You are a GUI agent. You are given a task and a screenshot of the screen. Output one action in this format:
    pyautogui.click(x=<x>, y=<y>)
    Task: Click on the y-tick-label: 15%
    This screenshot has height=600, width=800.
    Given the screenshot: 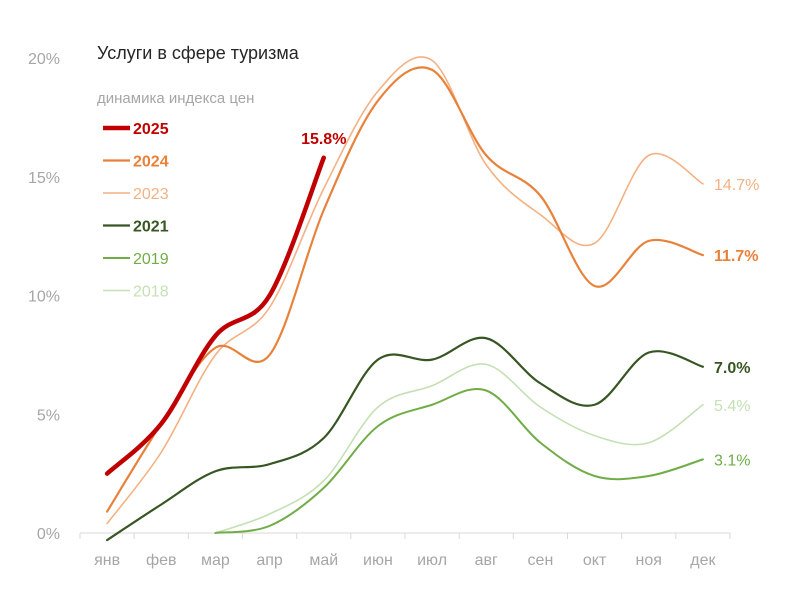 What is the action you would take?
    pyautogui.click(x=44, y=178)
    